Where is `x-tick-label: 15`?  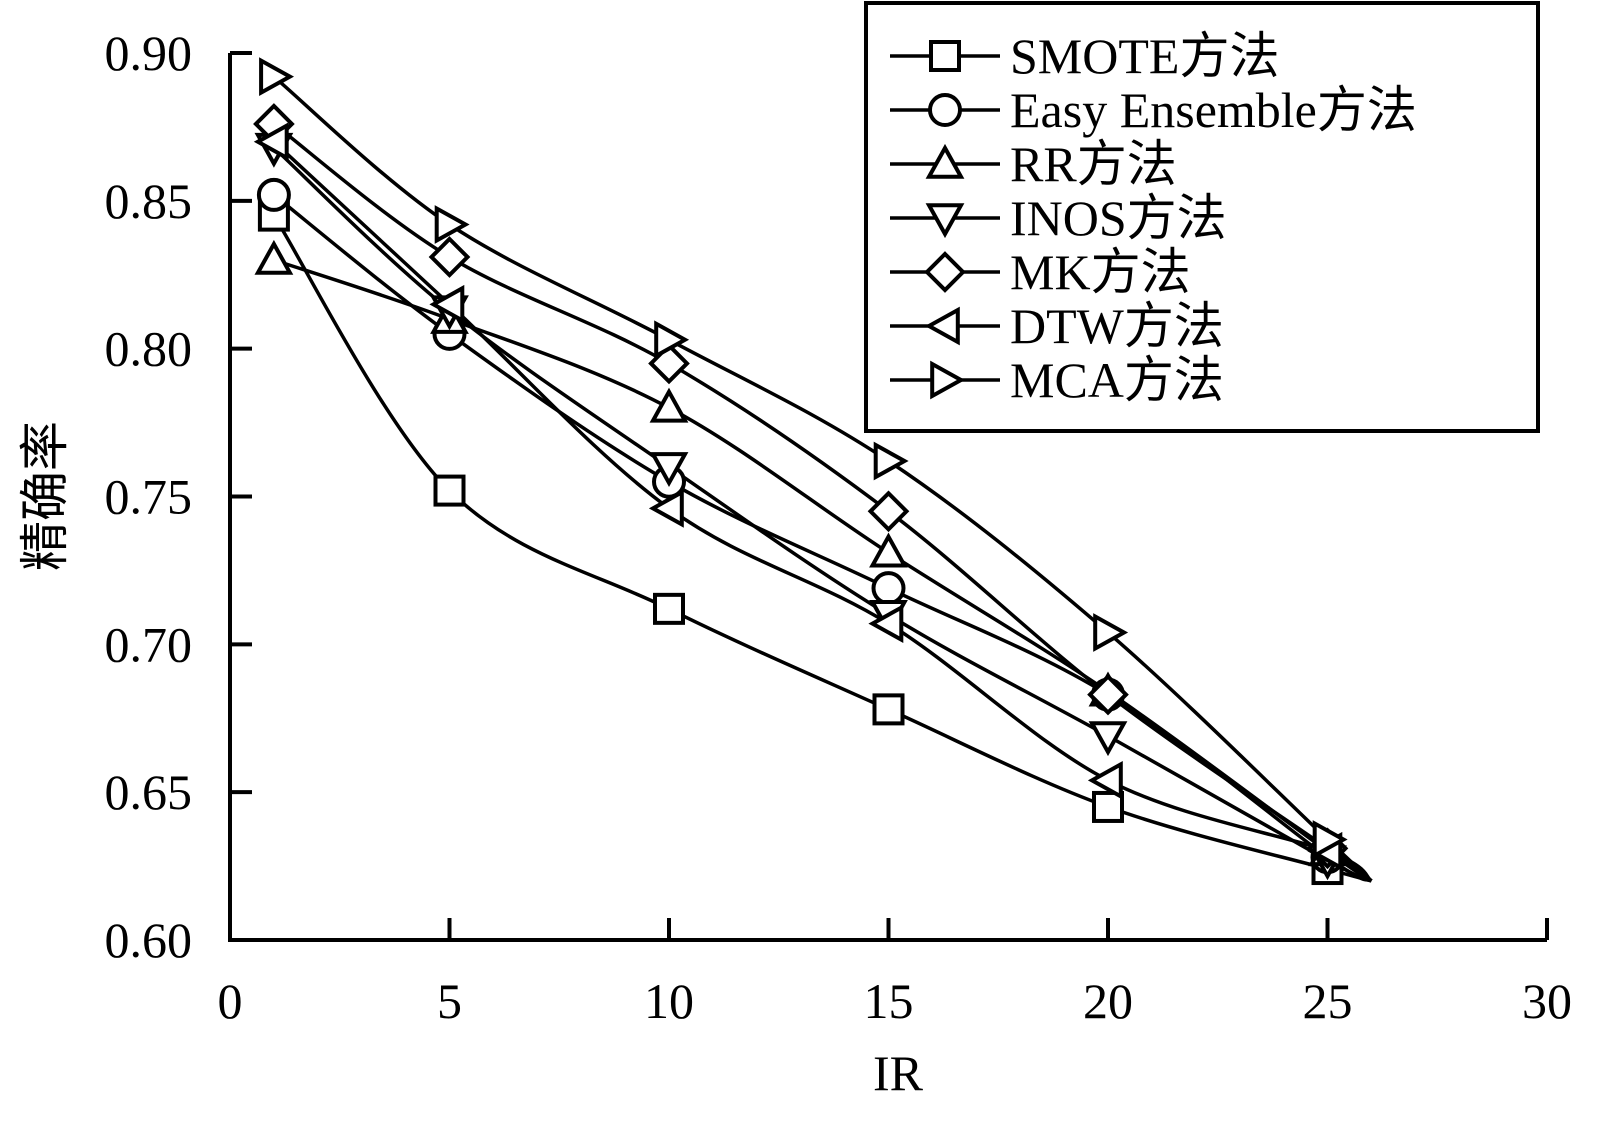
x-tick-label: 15 is located at coordinates (889, 1001).